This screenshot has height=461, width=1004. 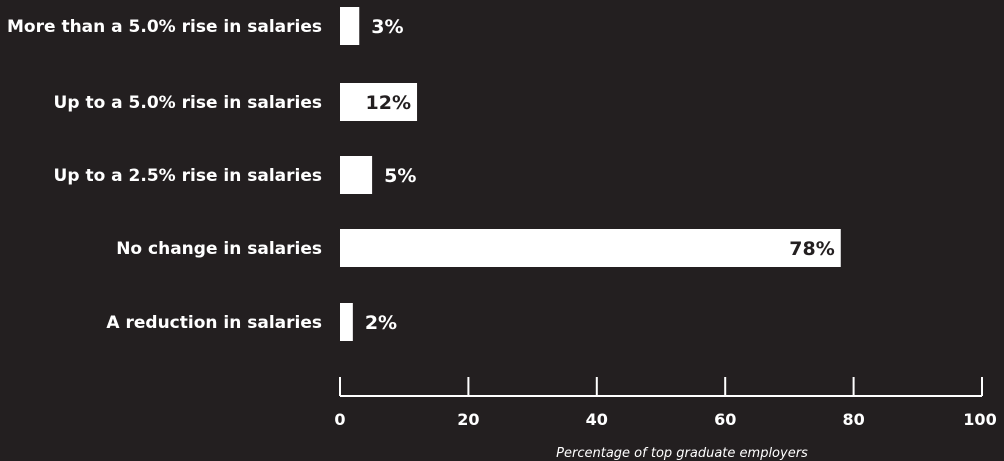 What do you see at coordinates (725, 419) in the screenshot?
I see `x-tick-label: 60` at bounding box center [725, 419].